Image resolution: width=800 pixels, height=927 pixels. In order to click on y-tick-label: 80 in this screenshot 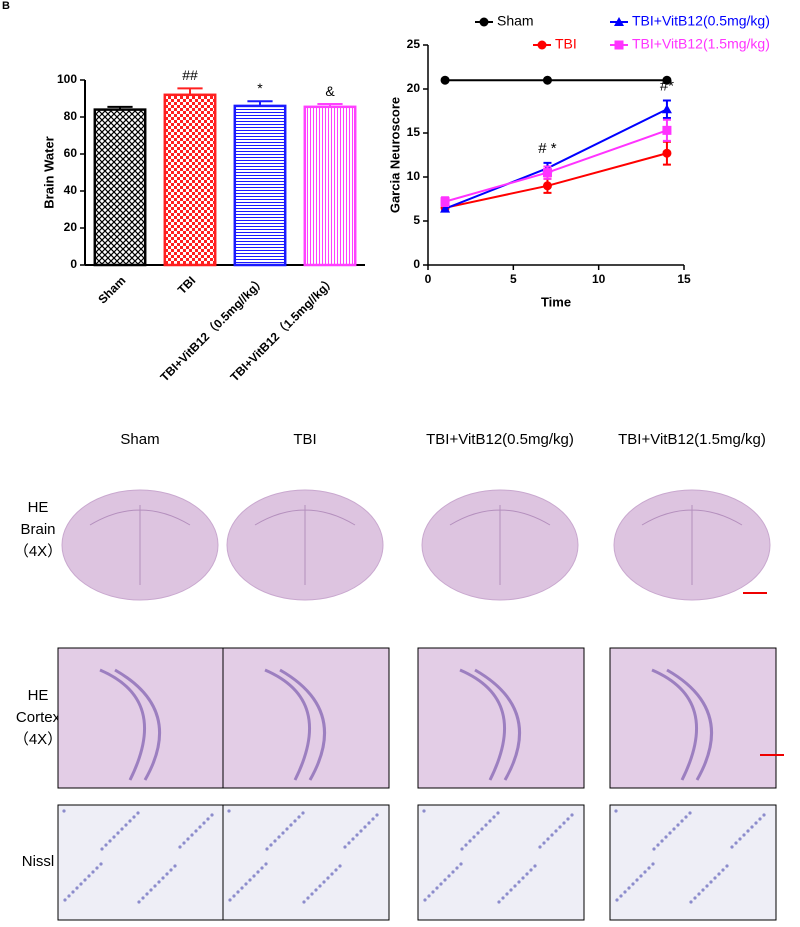, I will do `click(71, 116)`.